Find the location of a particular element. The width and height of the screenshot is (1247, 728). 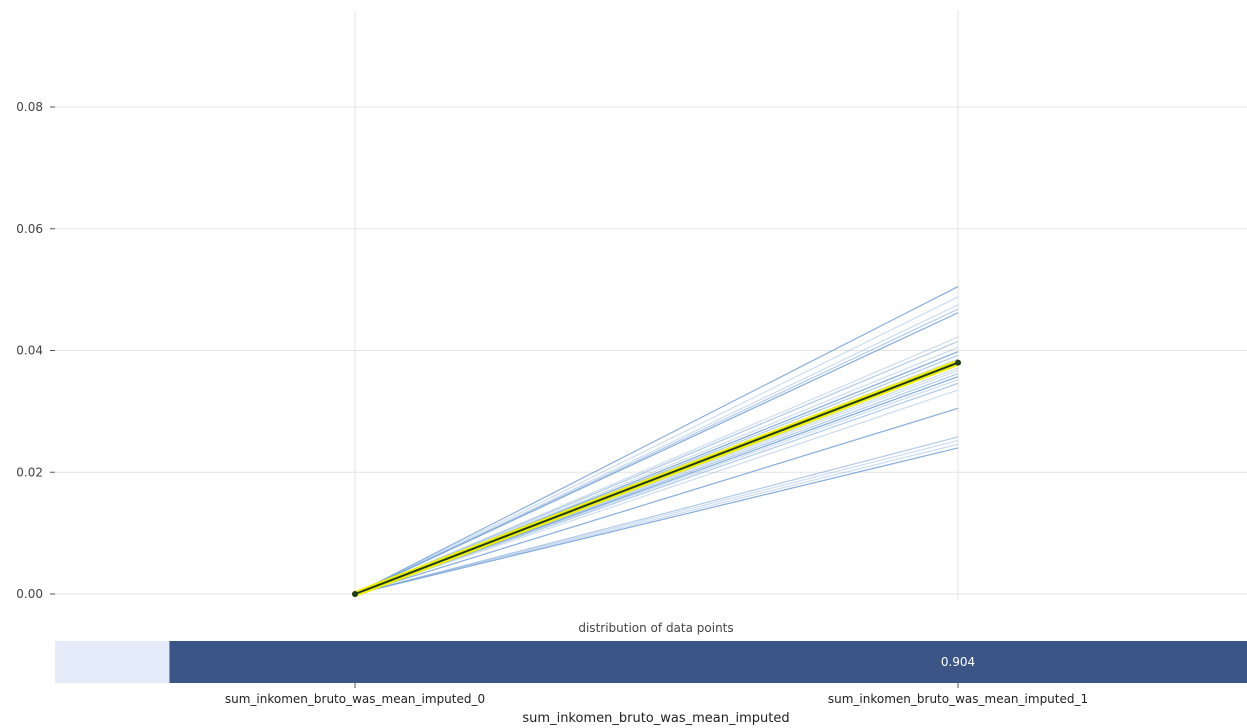

distribution-bar: 0.0960.904 is located at coordinates (651, 662).